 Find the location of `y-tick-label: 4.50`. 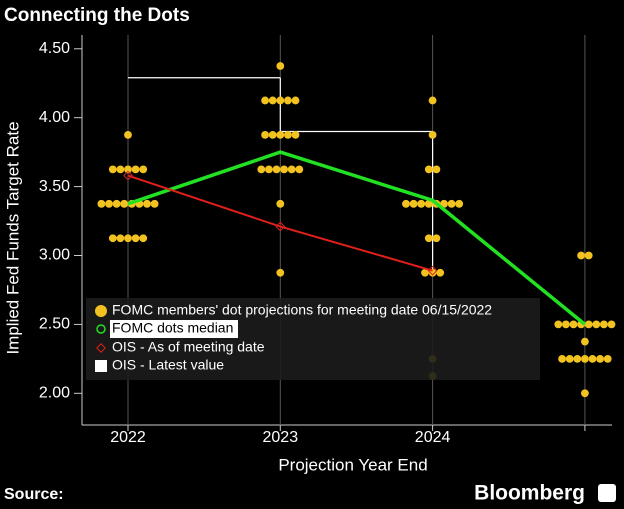

y-tick-label: 4.50 is located at coordinates (54, 48).